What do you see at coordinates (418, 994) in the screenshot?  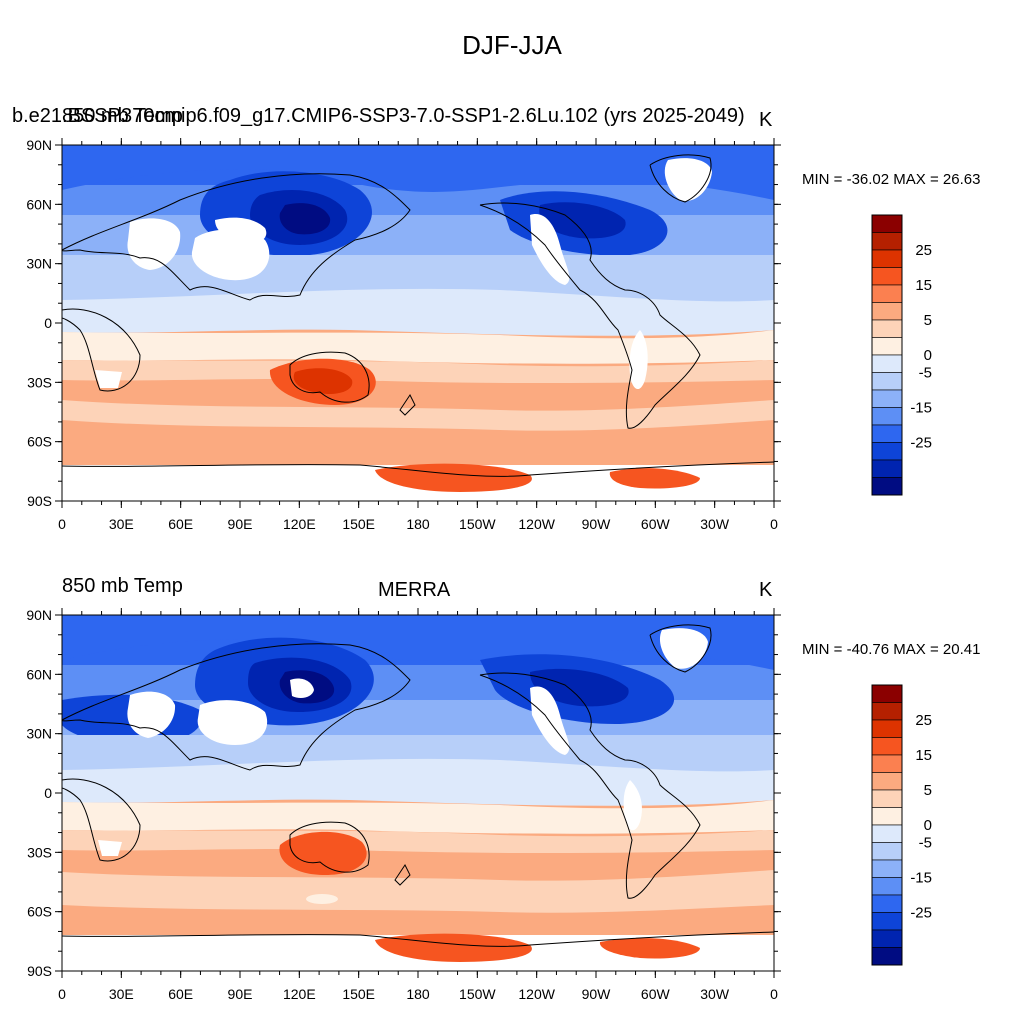 I see `panel-2-lon-tick-label: 180` at bounding box center [418, 994].